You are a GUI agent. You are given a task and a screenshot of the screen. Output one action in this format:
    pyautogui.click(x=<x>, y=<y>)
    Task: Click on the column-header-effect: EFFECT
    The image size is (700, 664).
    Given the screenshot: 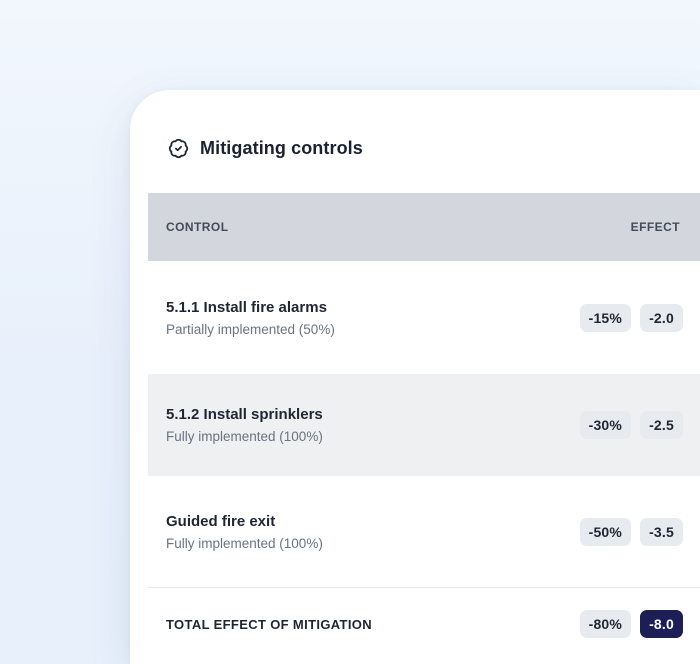 What is the action you would take?
    pyautogui.click(x=655, y=227)
    